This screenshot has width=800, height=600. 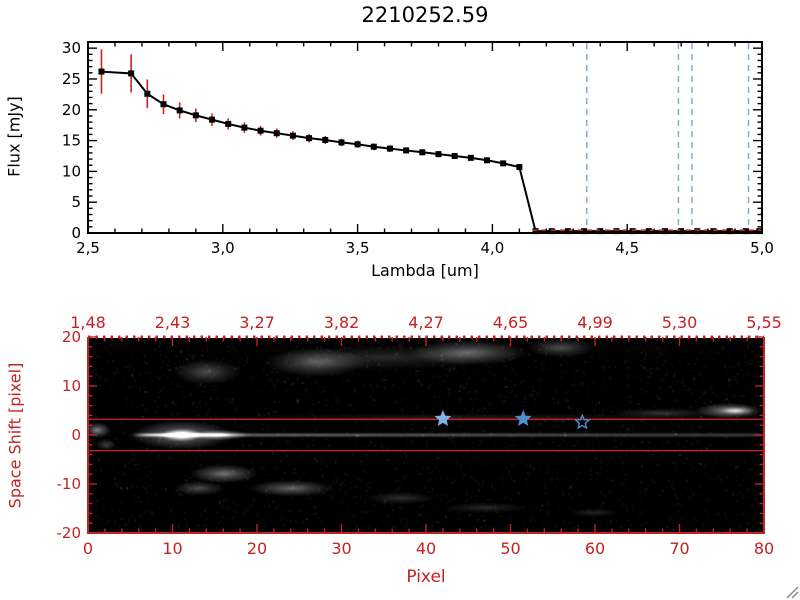 What do you see at coordinates (342, 322) in the screenshot?
I see `svg-text: 3,82` at bounding box center [342, 322].